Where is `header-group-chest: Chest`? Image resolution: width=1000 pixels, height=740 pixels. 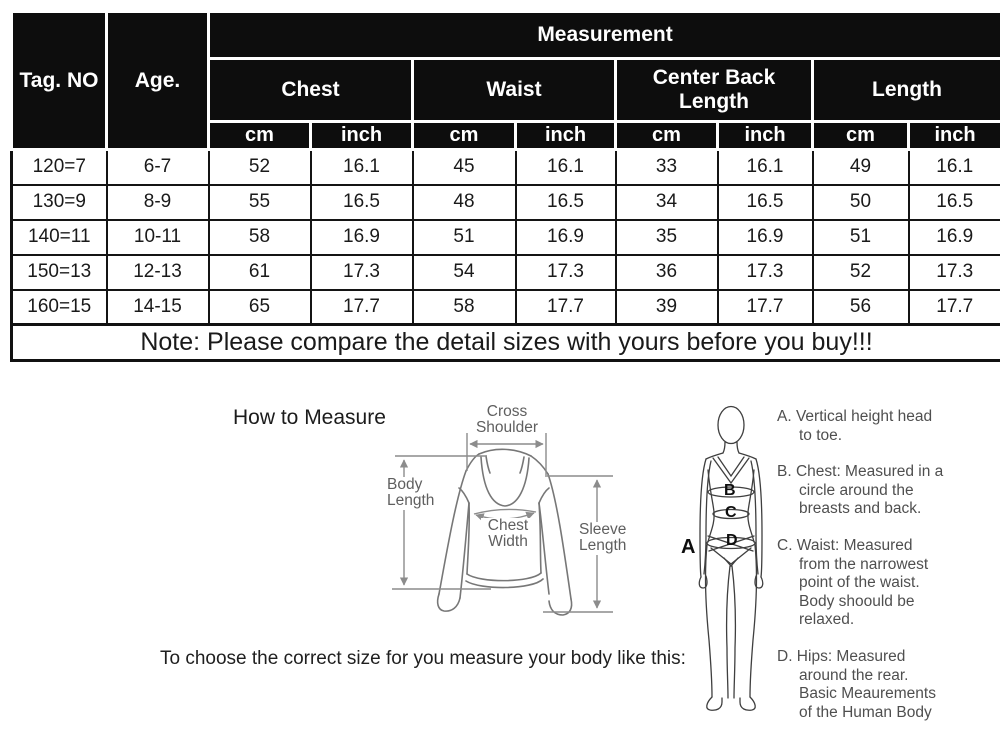 header-group-chest: Chest is located at coordinates (311, 90).